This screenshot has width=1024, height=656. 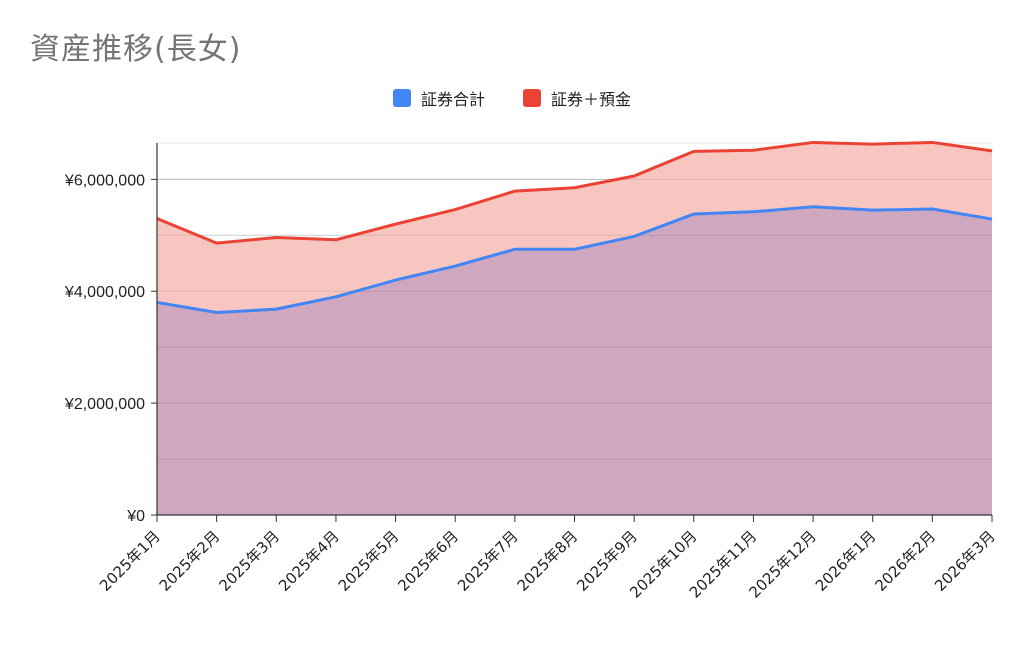 What do you see at coordinates (488, 561) in the screenshot?
I see `x-tick-label: 2025年7月` at bounding box center [488, 561].